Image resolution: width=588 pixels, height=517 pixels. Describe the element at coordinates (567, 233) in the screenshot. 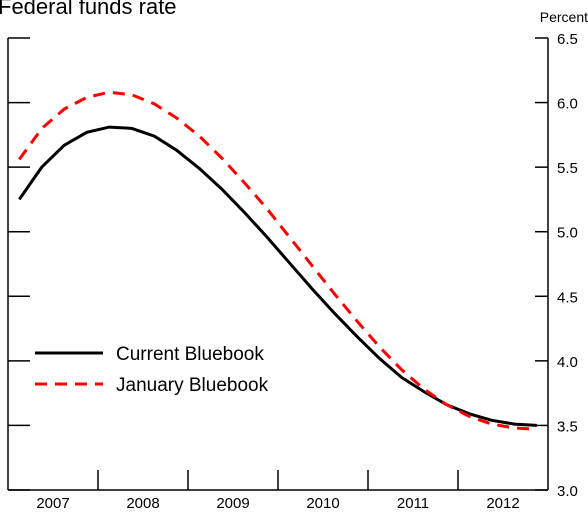

I see `y-tick-label: 5.0` at that location.